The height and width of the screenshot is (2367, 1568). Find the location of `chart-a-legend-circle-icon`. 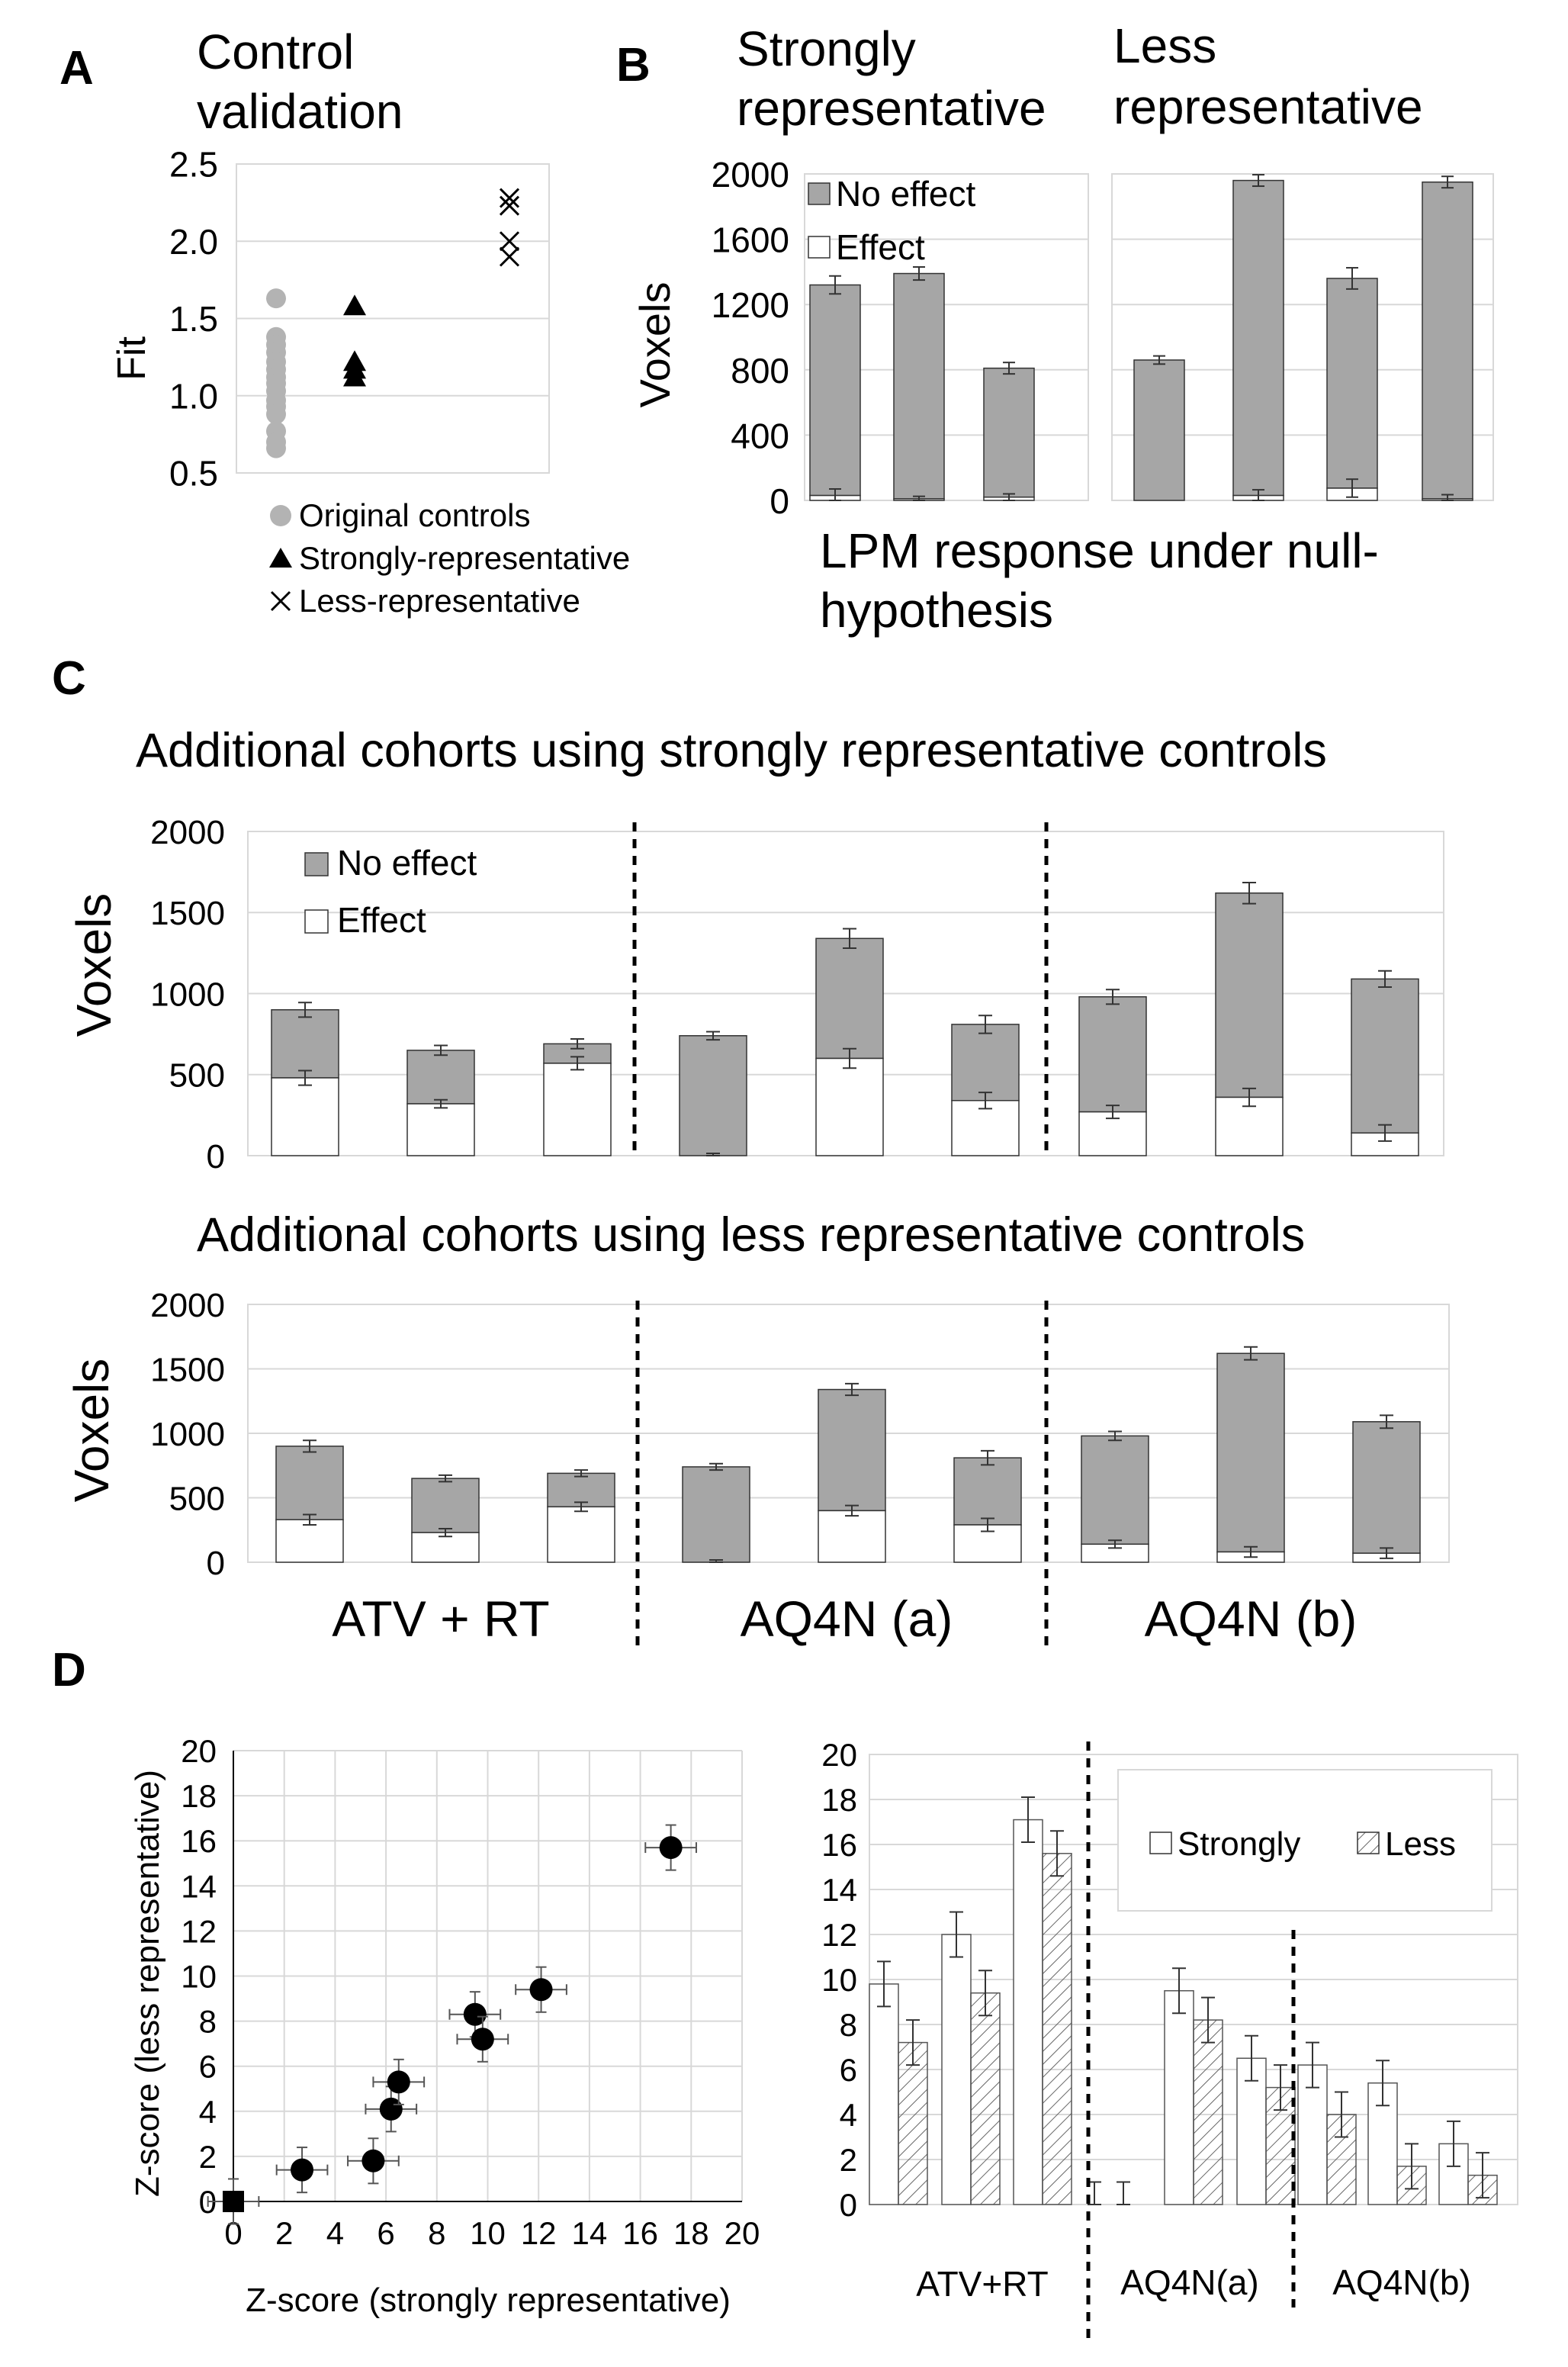

chart-a-legend-circle-icon is located at coordinates (280, 515).